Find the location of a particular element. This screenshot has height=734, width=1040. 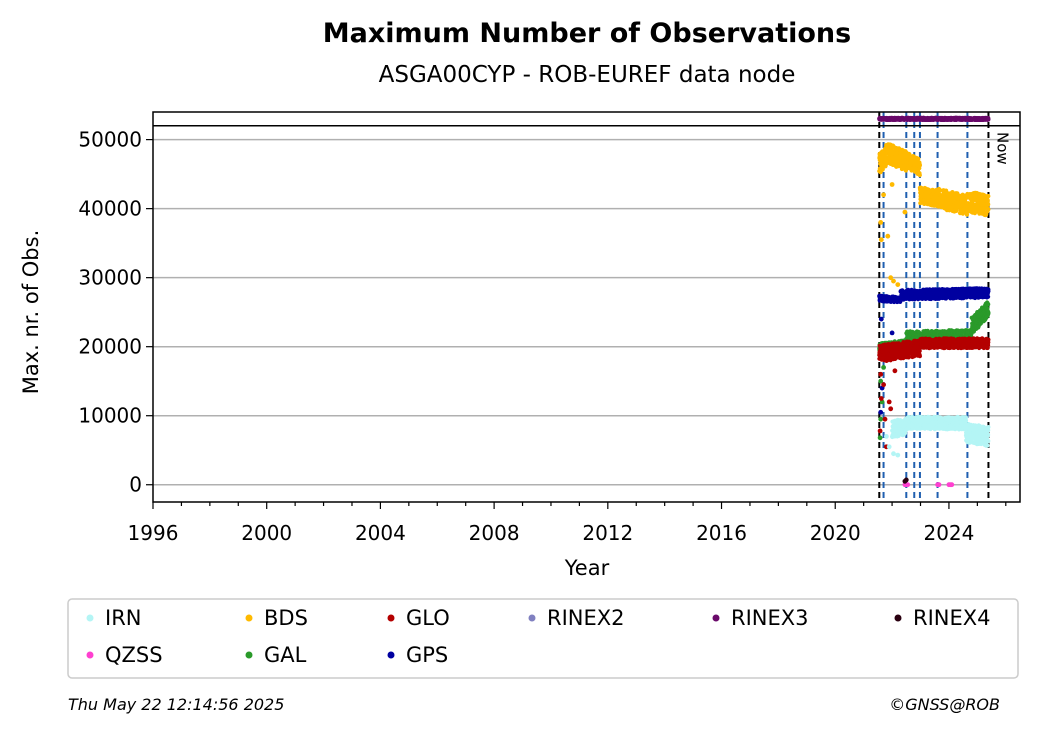

plot-points is located at coordinates (934, 301).